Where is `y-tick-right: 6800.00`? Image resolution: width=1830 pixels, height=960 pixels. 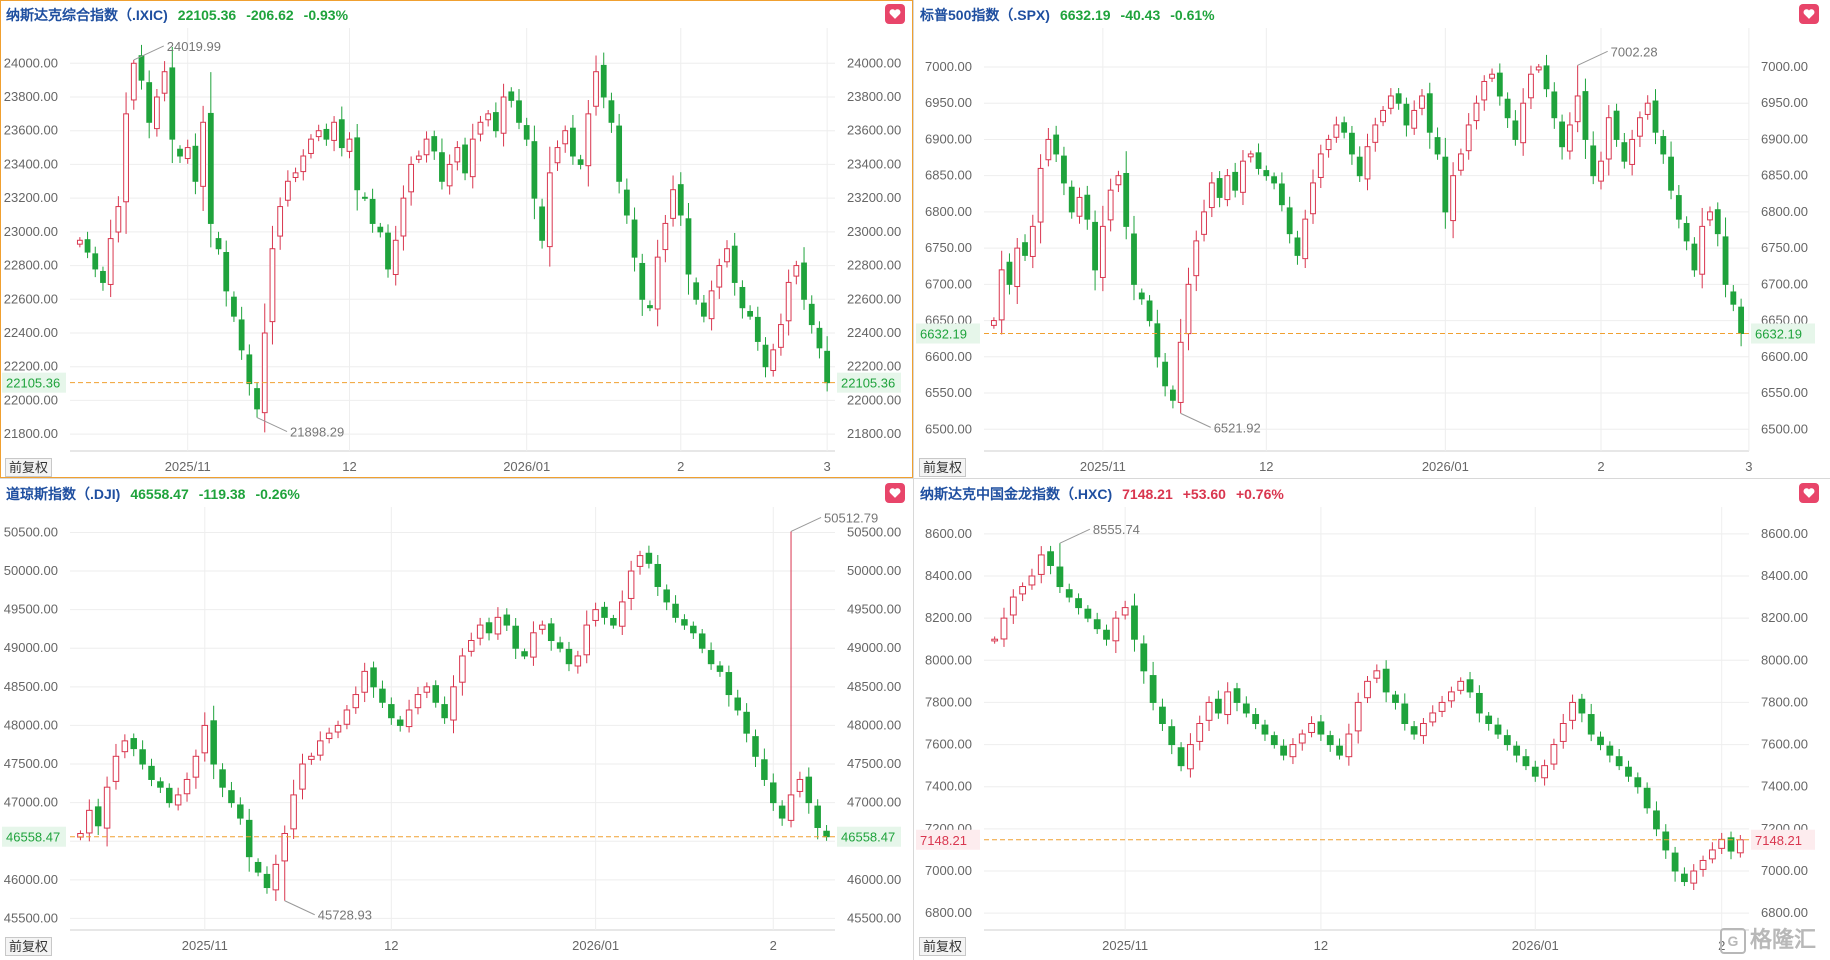
y-tick-right: 6800.00 is located at coordinates (1784, 912).